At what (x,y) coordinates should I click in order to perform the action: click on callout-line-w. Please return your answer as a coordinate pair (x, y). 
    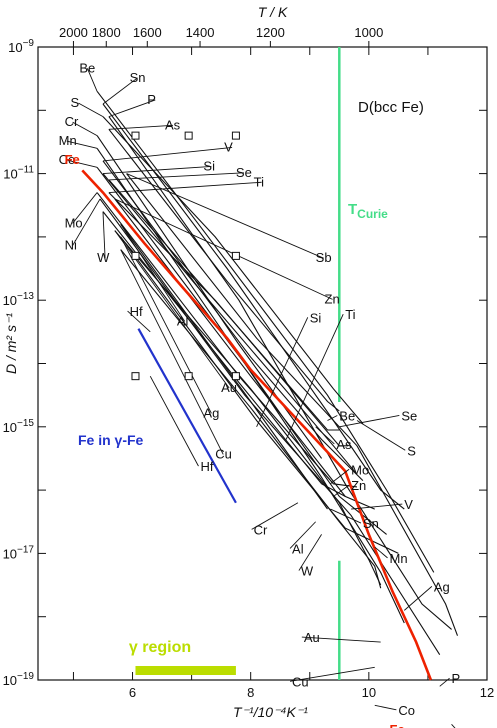
    Looking at the image, I should click on (310, 552).